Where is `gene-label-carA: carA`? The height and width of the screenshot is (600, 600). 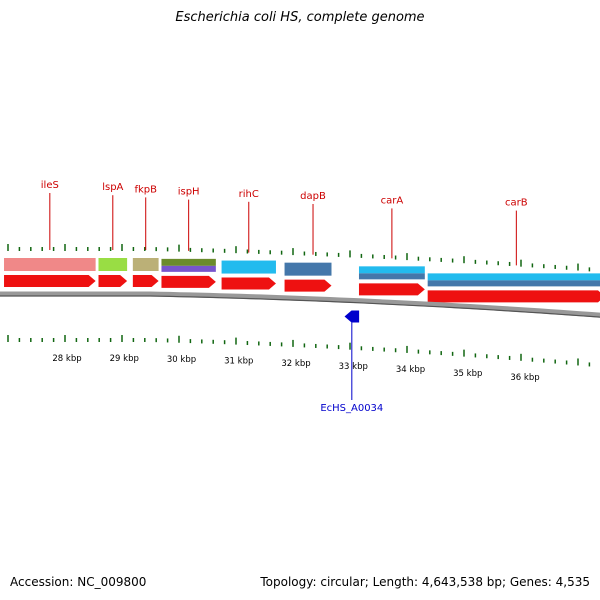 gene-label-carA: carA is located at coordinates (392, 200).